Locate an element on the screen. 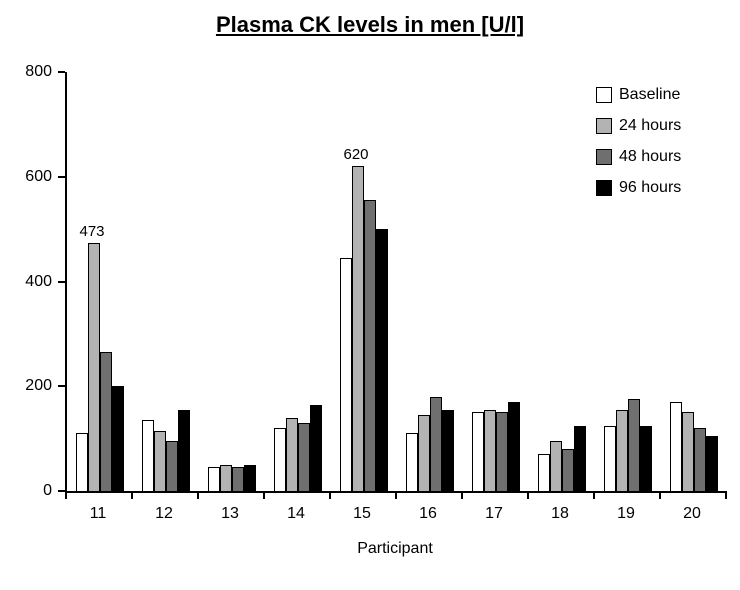 This screenshot has height=590, width=740. y-tick-label: 0 is located at coordinates (47, 490).